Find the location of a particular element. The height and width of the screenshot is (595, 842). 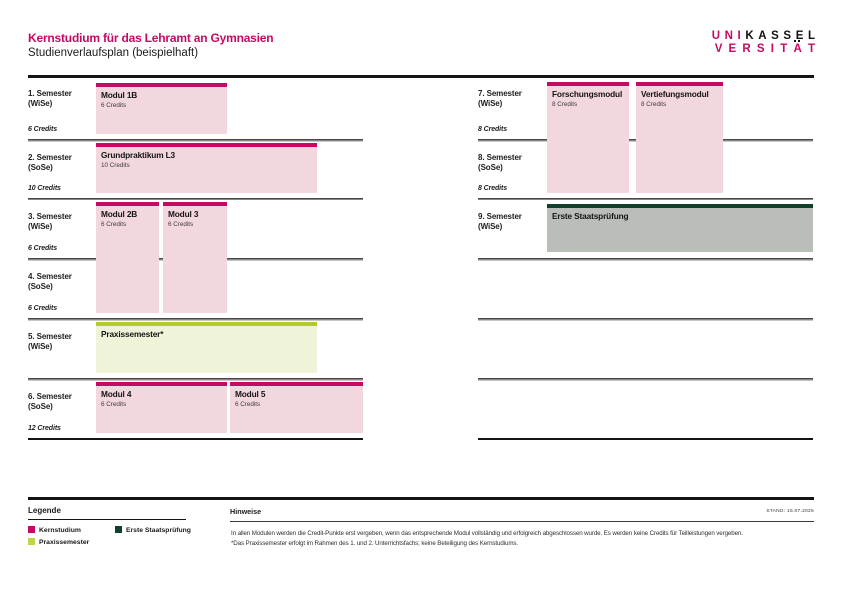

semester-label-6: 6. Semester (SoSe) is located at coordinates (50, 401).